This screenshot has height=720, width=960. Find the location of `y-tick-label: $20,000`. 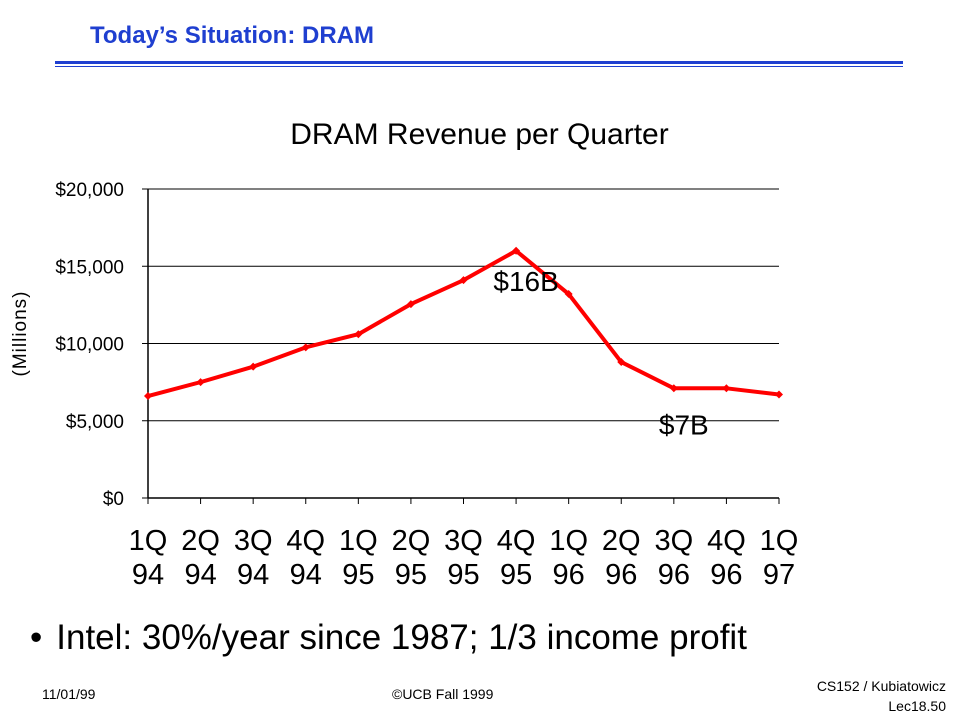

y-tick-label: $20,000 is located at coordinates (89, 190).